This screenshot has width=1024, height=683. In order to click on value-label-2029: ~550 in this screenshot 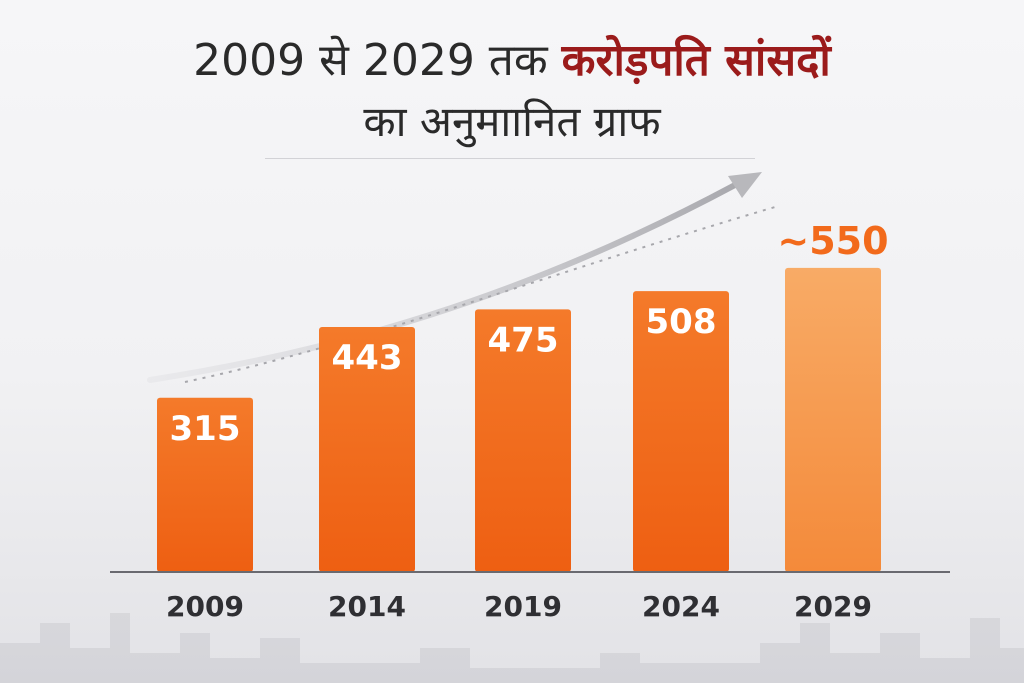, I will do `click(832, 241)`.